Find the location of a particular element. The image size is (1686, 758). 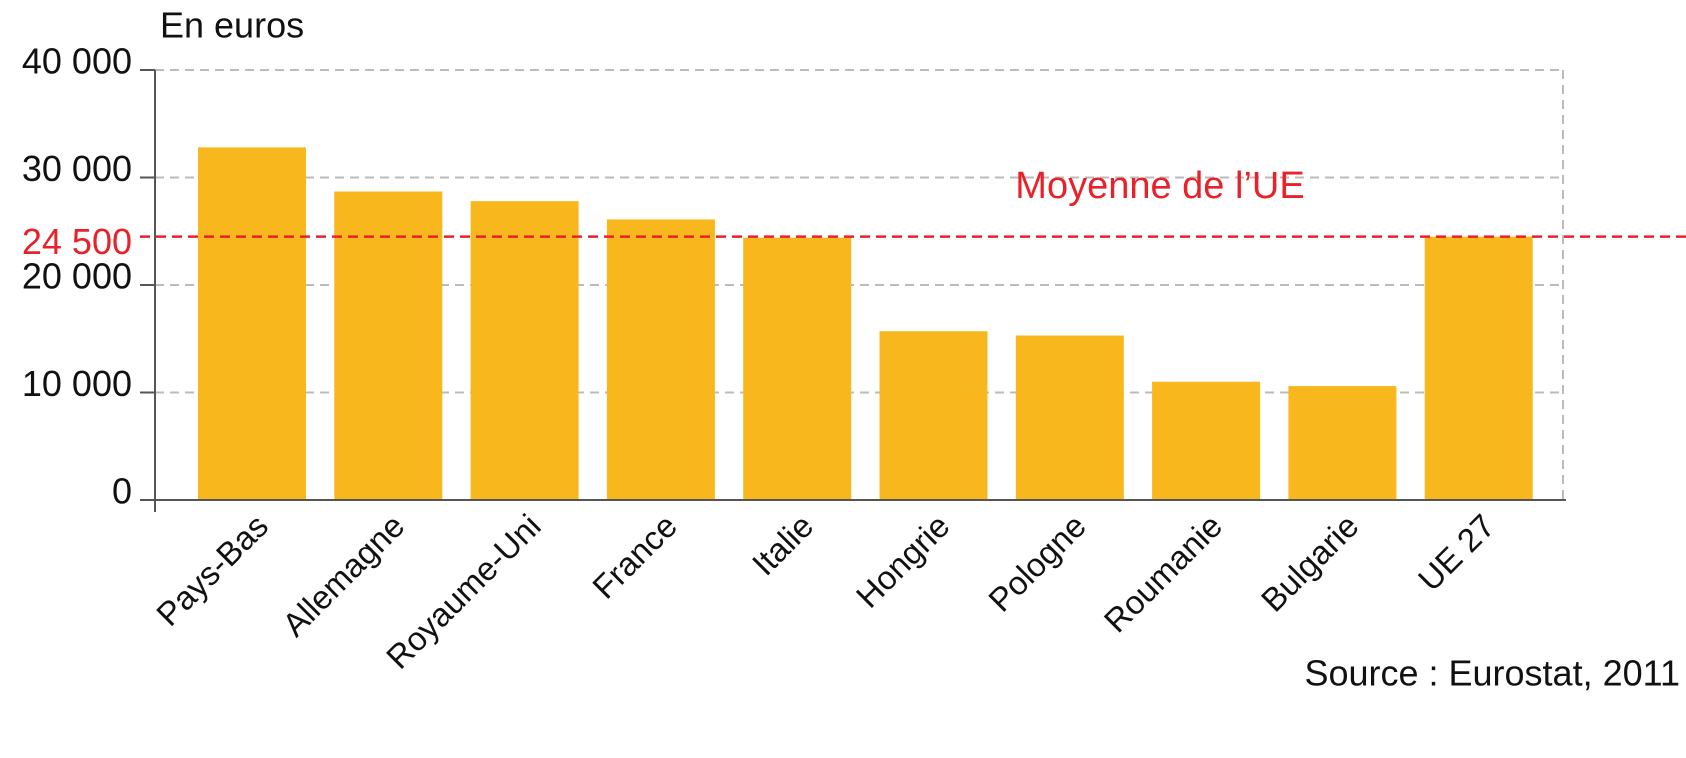

x-tick-label: Allemagne is located at coordinates (343, 575).